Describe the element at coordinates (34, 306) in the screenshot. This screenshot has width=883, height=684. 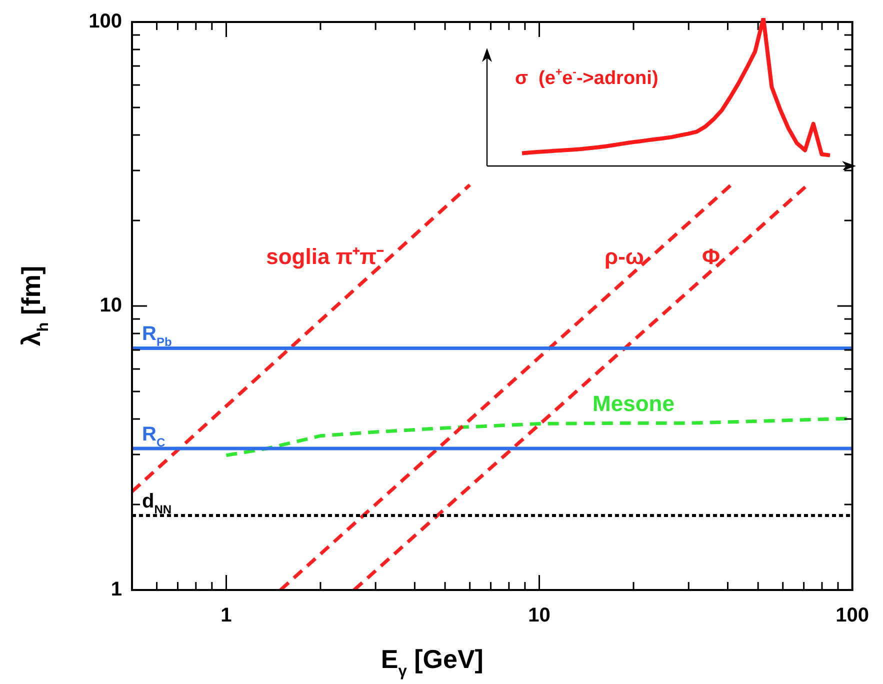
I see `y-axis-title: λh [fm]` at that location.